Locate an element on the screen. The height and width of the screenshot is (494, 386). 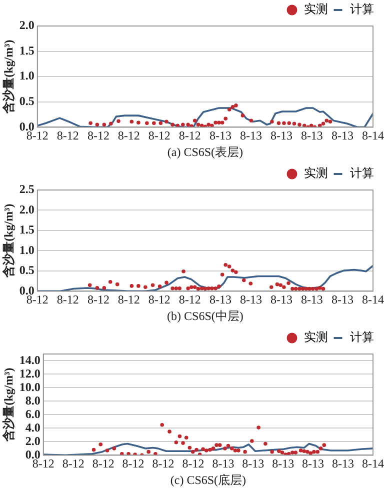
y-tick-label: 2.5 is located at coordinates (26, 189).